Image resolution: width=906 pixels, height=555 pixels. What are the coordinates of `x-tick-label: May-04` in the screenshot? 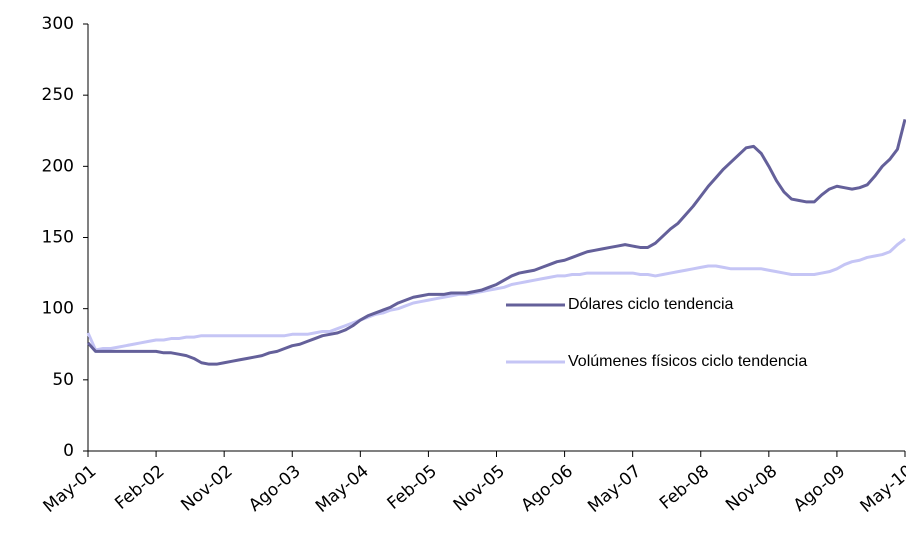 It's located at (342, 489).